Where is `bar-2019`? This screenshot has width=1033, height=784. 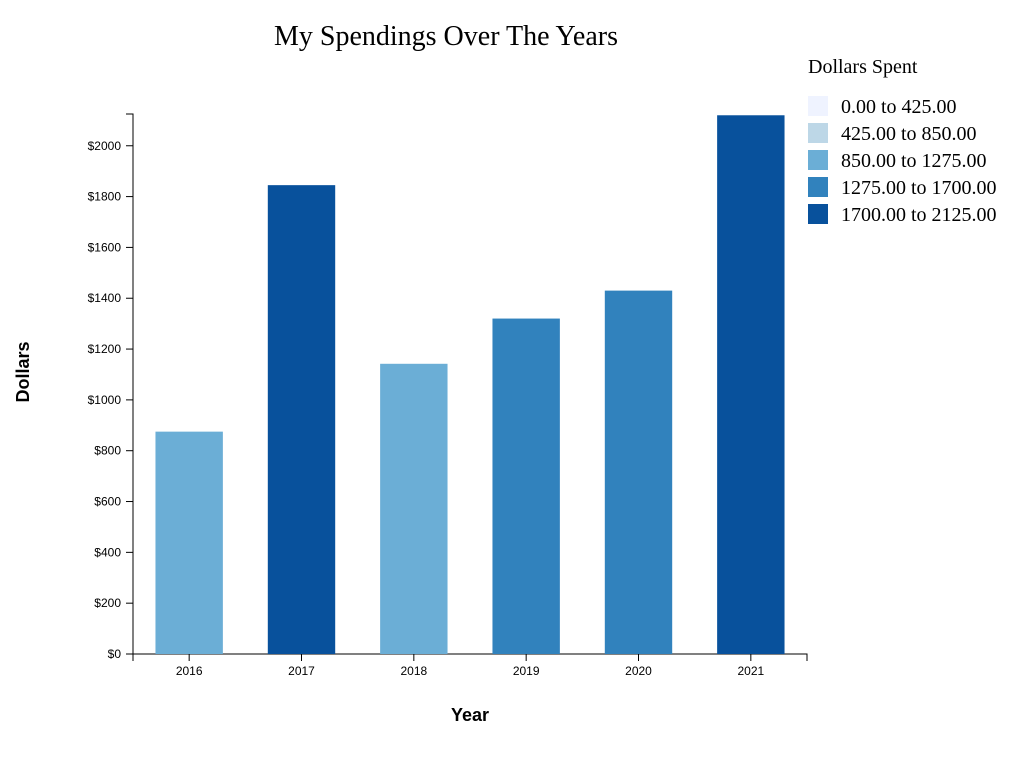
bar-2019 is located at coordinates (526, 486).